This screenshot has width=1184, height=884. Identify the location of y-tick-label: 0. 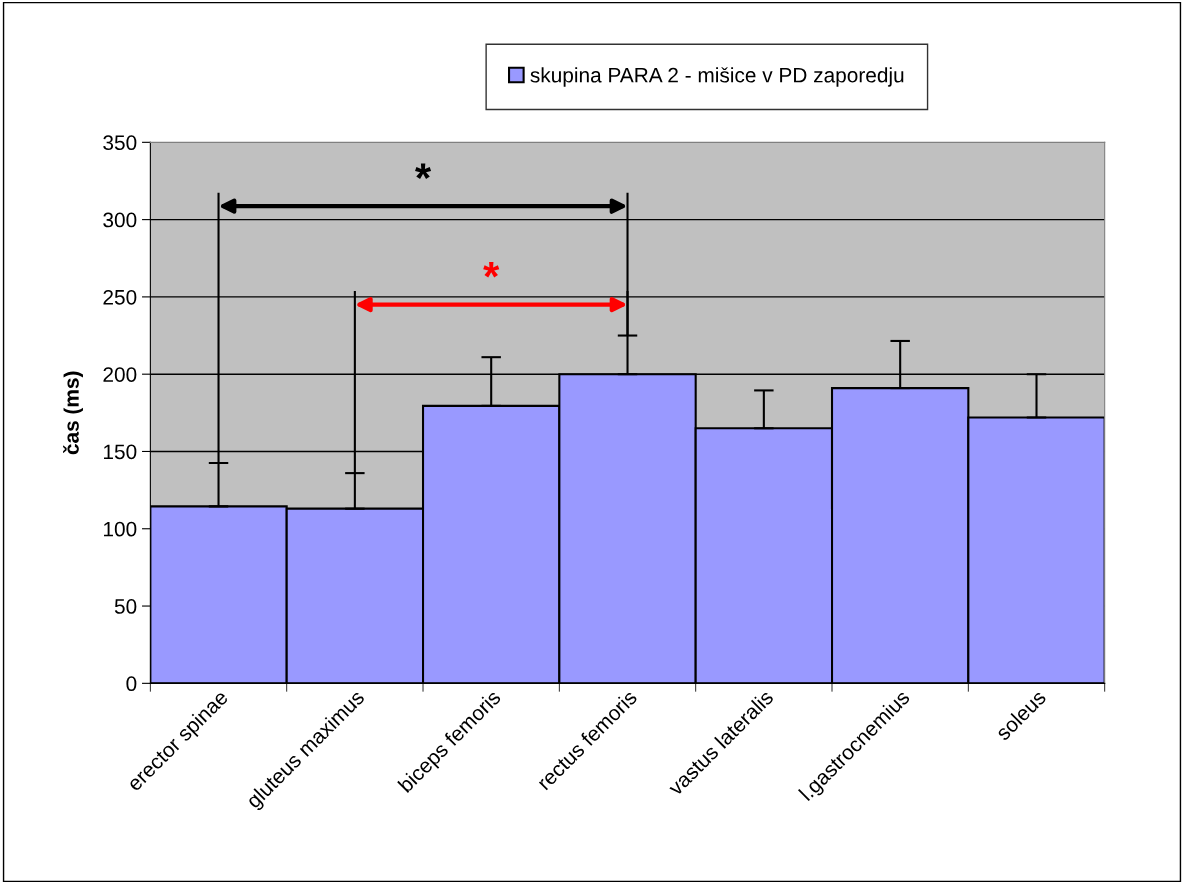
(131, 684).